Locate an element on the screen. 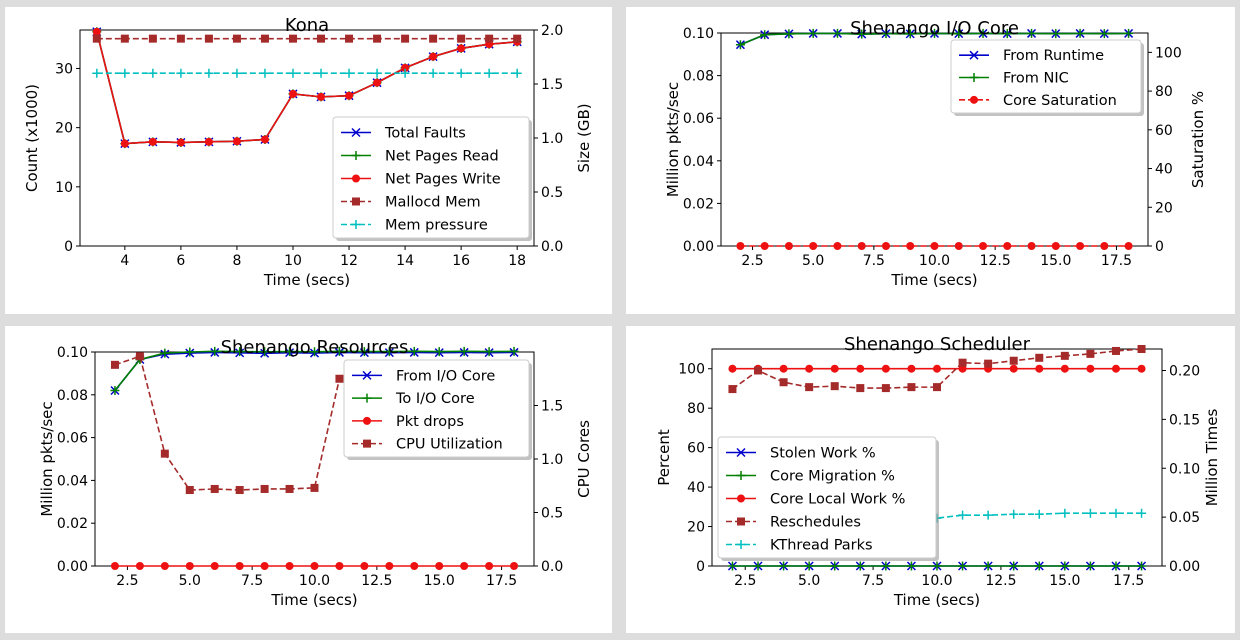  y-tick-label: 0.10 is located at coordinates (72, 353).